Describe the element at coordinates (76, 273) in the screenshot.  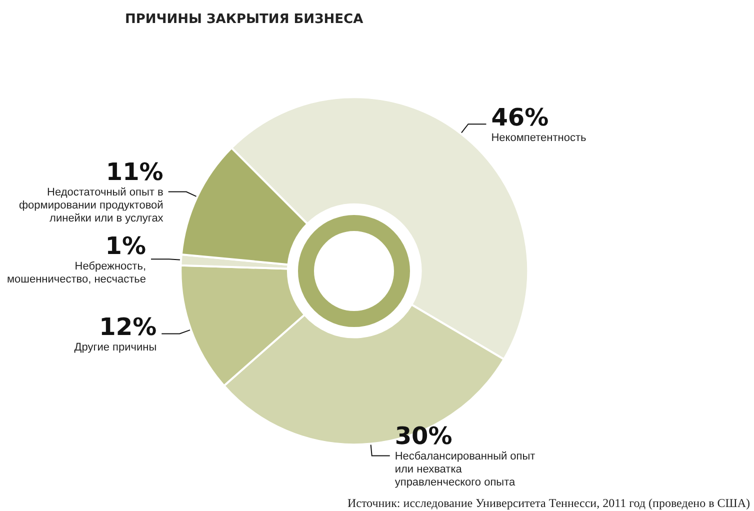
I see `slice-label: Небрежность, мошенничество, несчастье` at that location.